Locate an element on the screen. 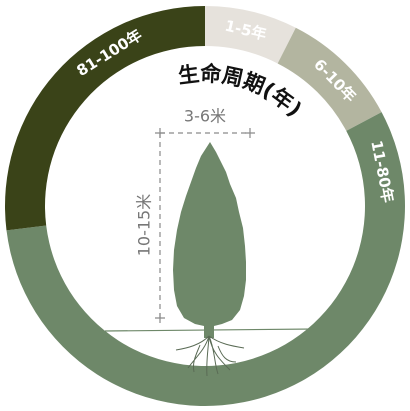  crown is located at coordinates (209, 240).